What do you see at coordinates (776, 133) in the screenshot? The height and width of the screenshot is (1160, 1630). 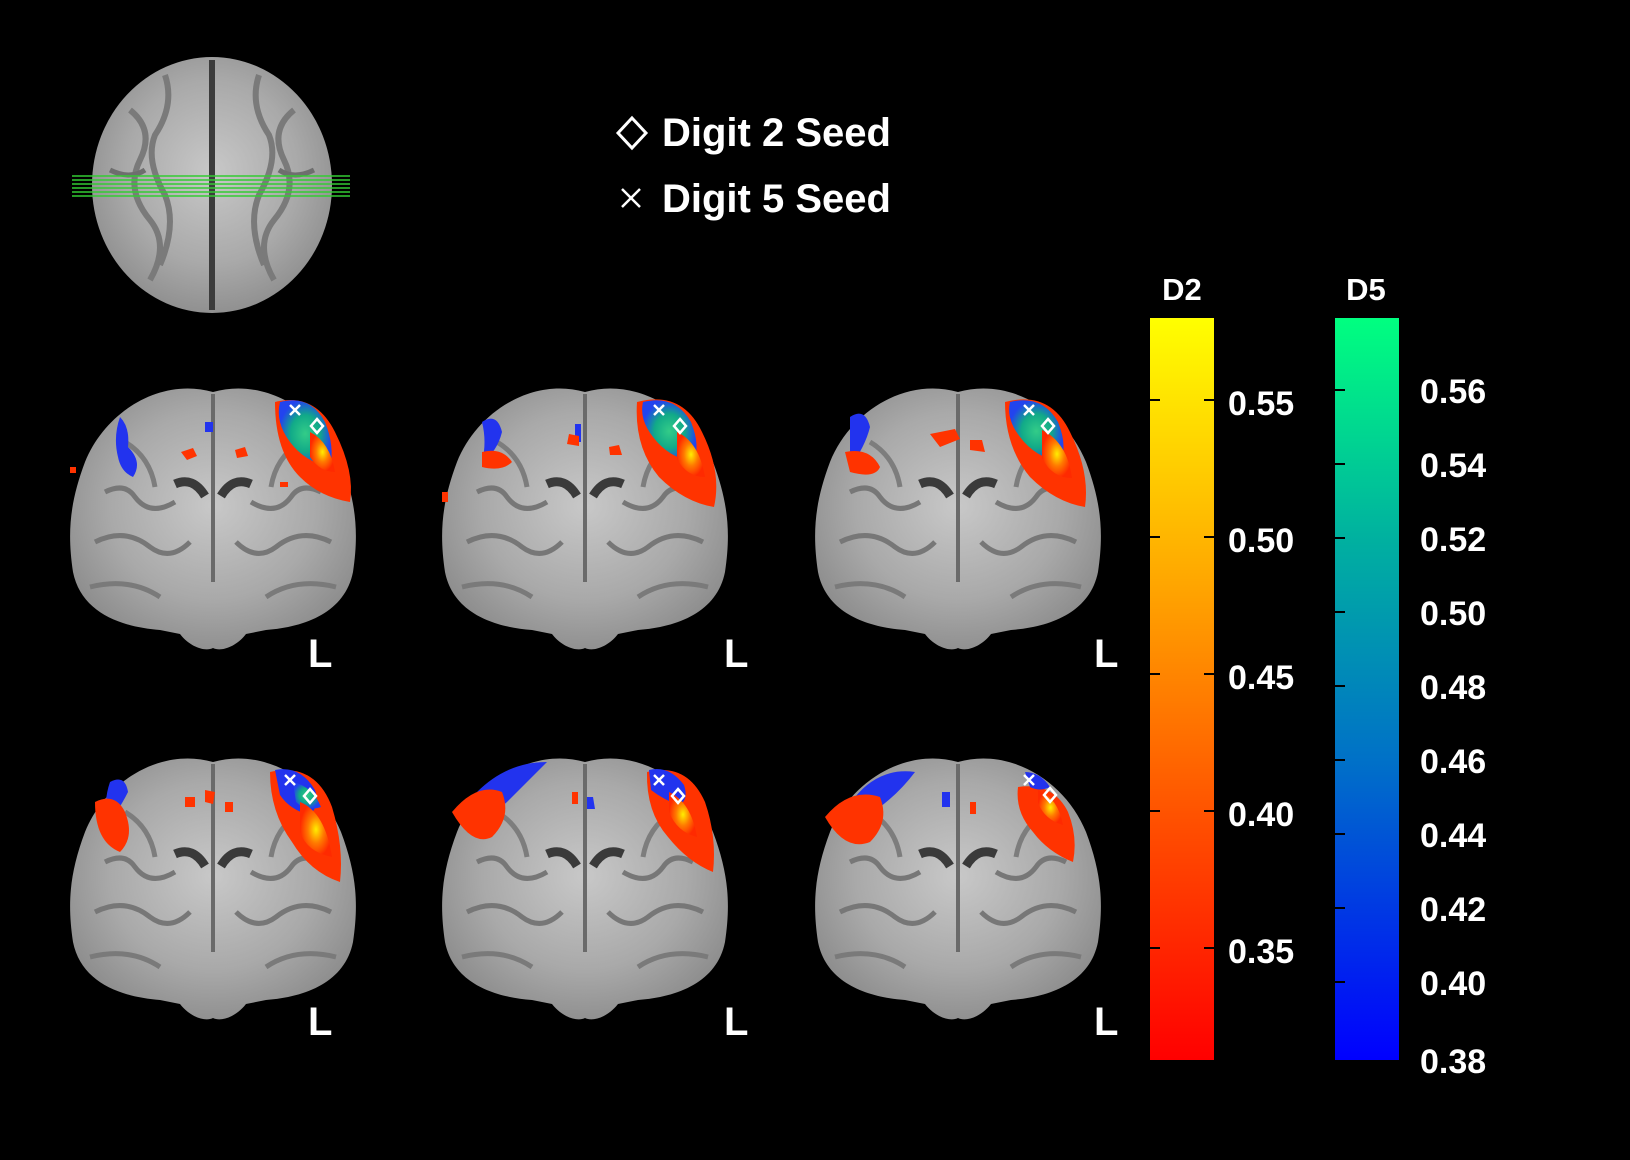 I see `legend-d2-seed-label: Digit 2 Seed` at bounding box center [776, 133].